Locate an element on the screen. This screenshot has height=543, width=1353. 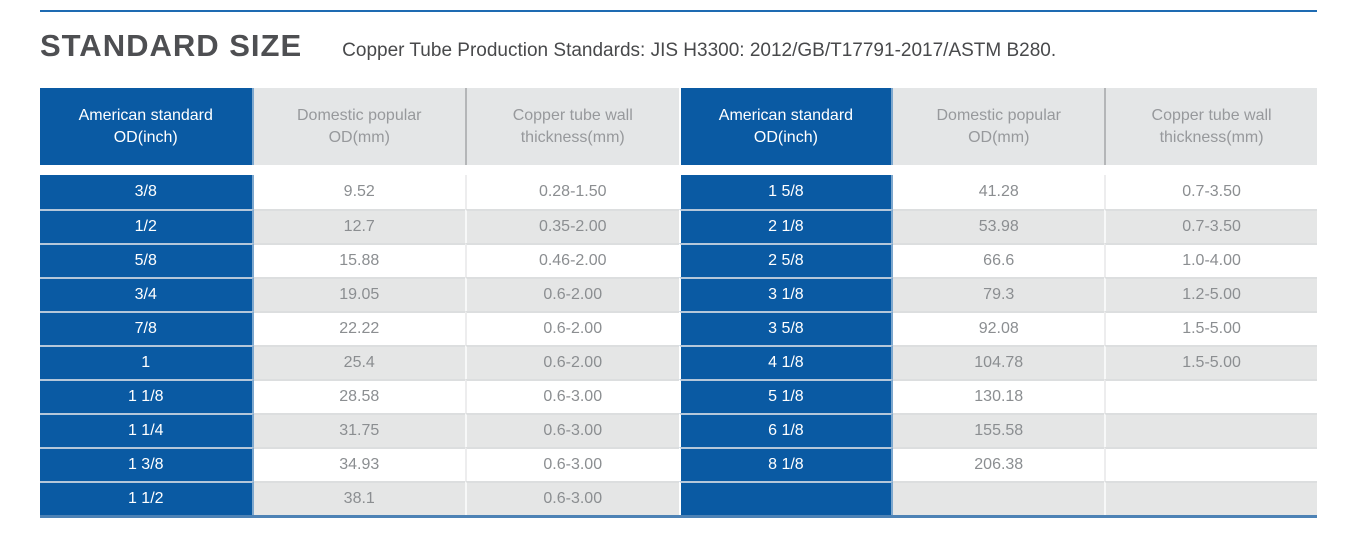
table-row: 5 1/8 130.18 is located at coordinates (998, 396).